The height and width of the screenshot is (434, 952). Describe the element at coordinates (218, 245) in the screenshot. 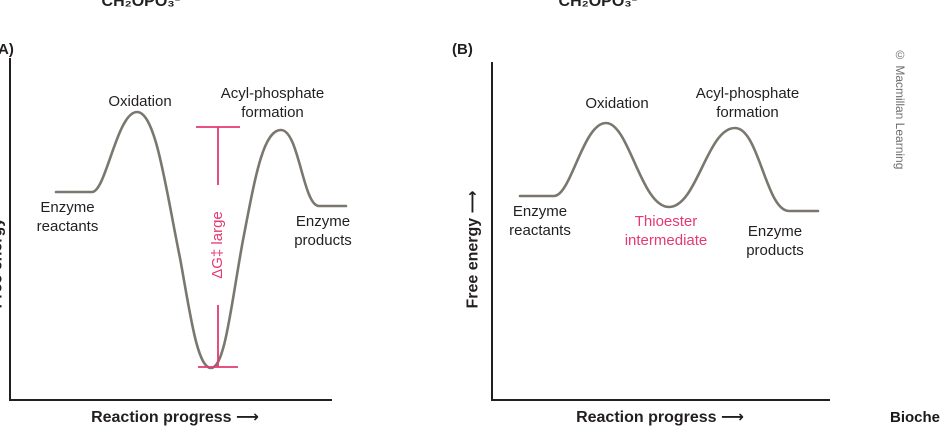

I see `panel-a-delta-g-label: ΔG‡ large` at that location.